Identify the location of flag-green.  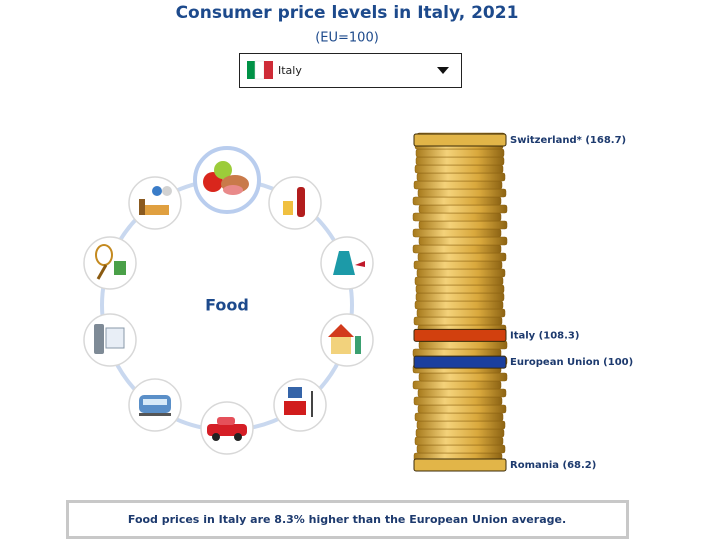
(251, 70).